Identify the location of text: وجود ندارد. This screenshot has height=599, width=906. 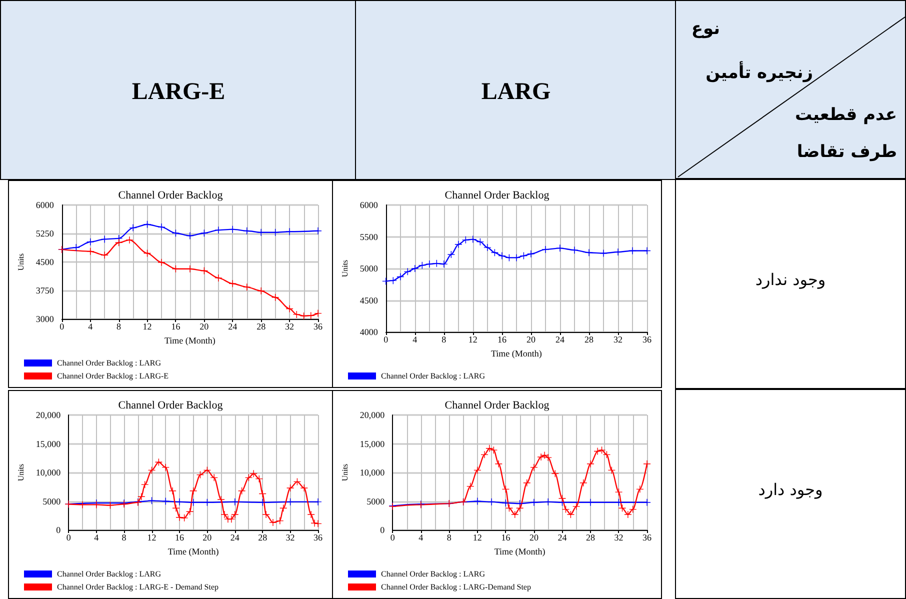
(790, 279).